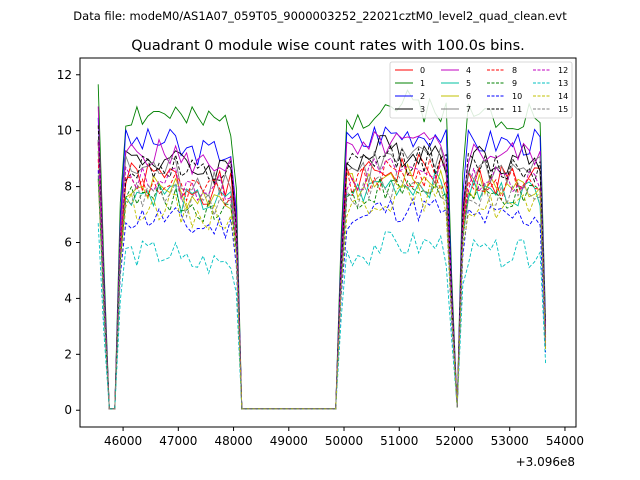  Describe the element at coordinates (454, 441) in the screenshot. I see `x-tick-label: 52000` at that location.